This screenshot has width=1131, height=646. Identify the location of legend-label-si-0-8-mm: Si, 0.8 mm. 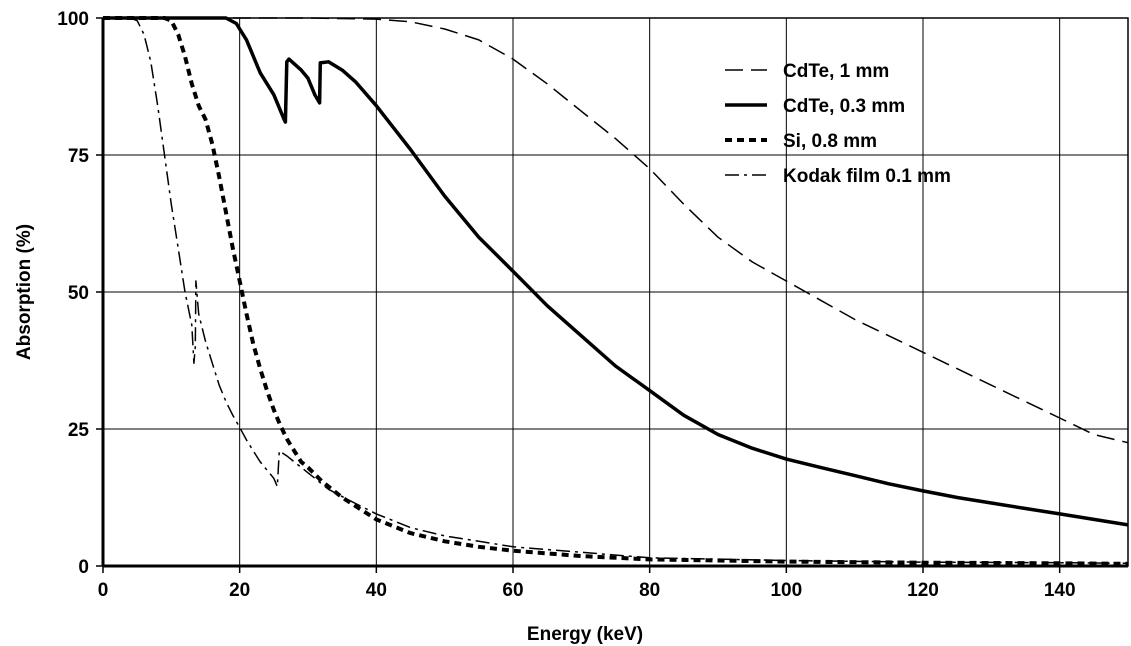
(830, 141).